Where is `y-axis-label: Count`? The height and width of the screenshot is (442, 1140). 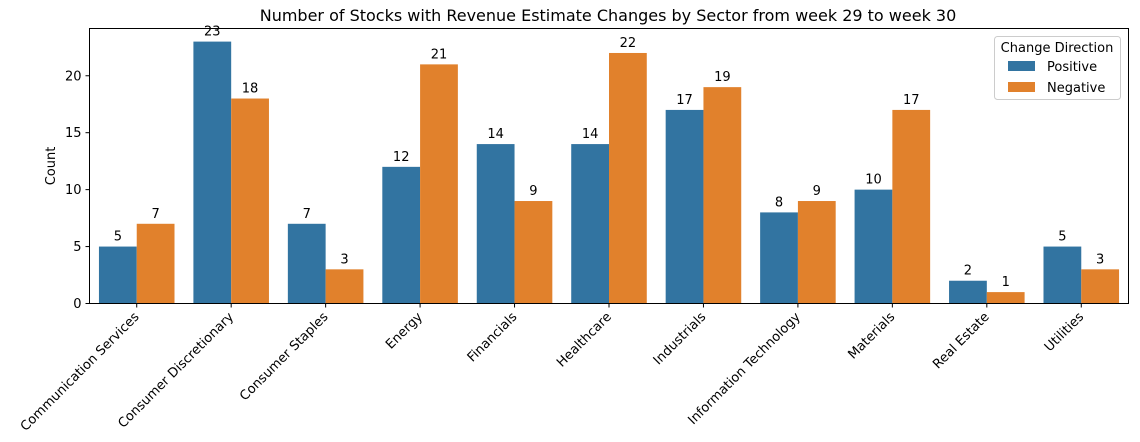
y-axis-label: Count is located at coordinates (51, 166).